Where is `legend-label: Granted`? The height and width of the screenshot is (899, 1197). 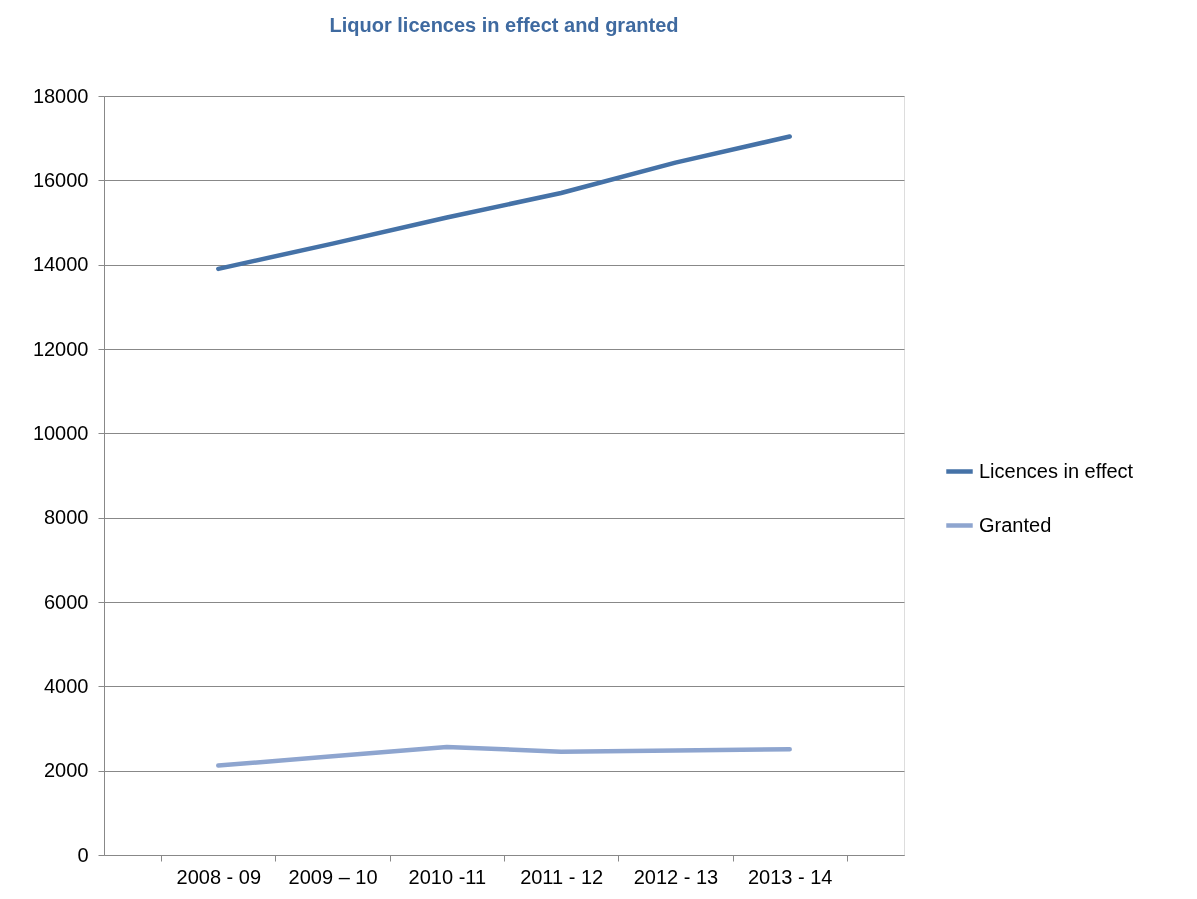
legend-label: Granted is located at coordinates (1015, 524).